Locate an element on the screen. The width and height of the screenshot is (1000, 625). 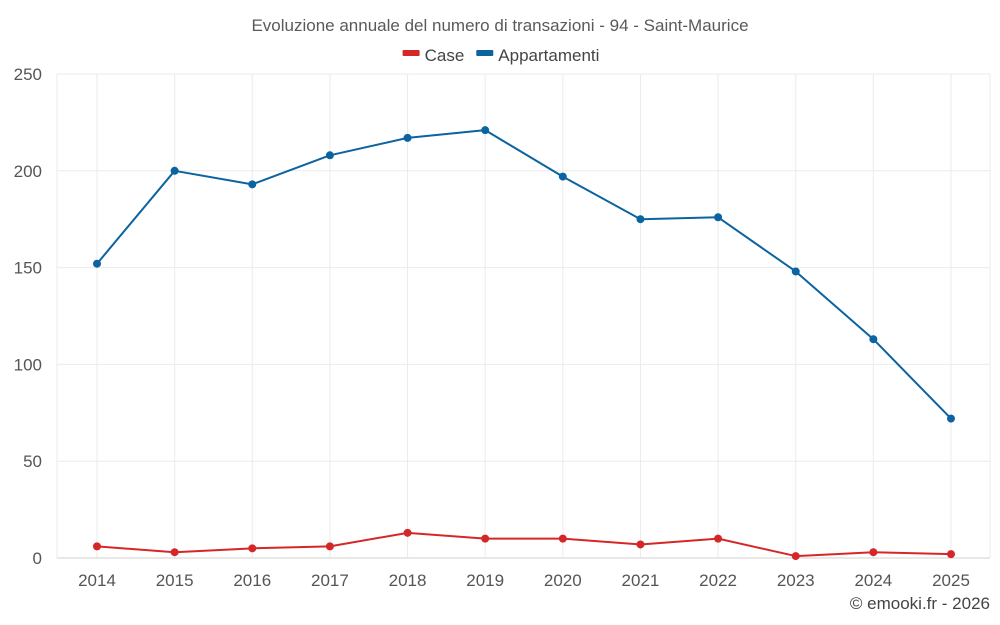
legend-label: Appartamenti is located at coordinates (548, 55).